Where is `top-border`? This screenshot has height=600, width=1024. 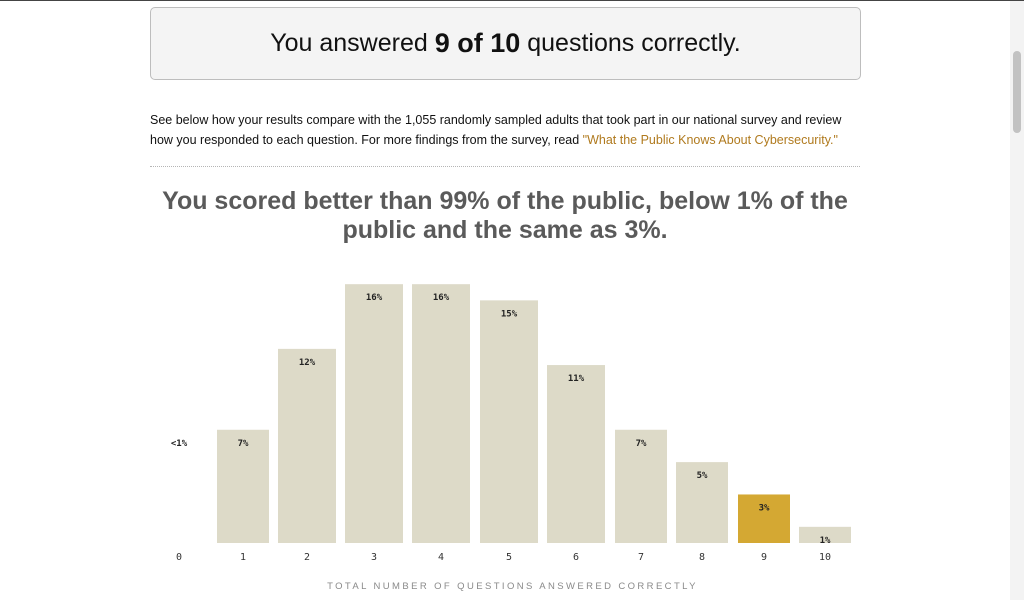
top-border is located at coordinates (512, 0).